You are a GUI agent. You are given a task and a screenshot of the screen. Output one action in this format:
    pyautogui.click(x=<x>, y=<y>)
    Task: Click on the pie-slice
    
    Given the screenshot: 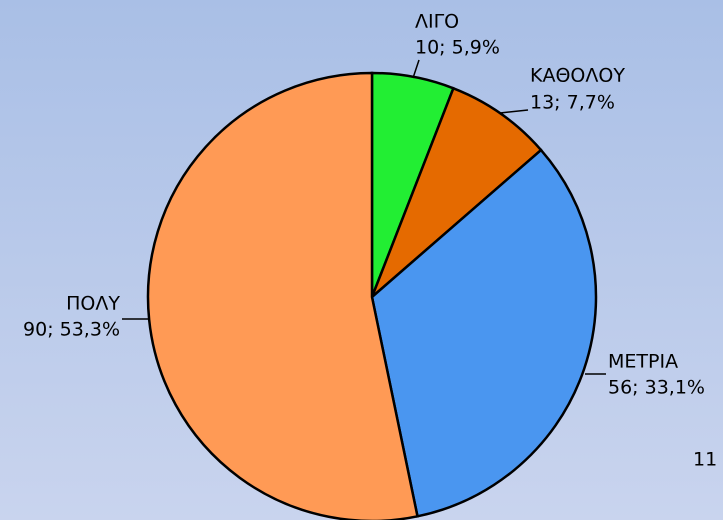 What is the action you would take?
    pyautogui.click(x=456, y=192)
    